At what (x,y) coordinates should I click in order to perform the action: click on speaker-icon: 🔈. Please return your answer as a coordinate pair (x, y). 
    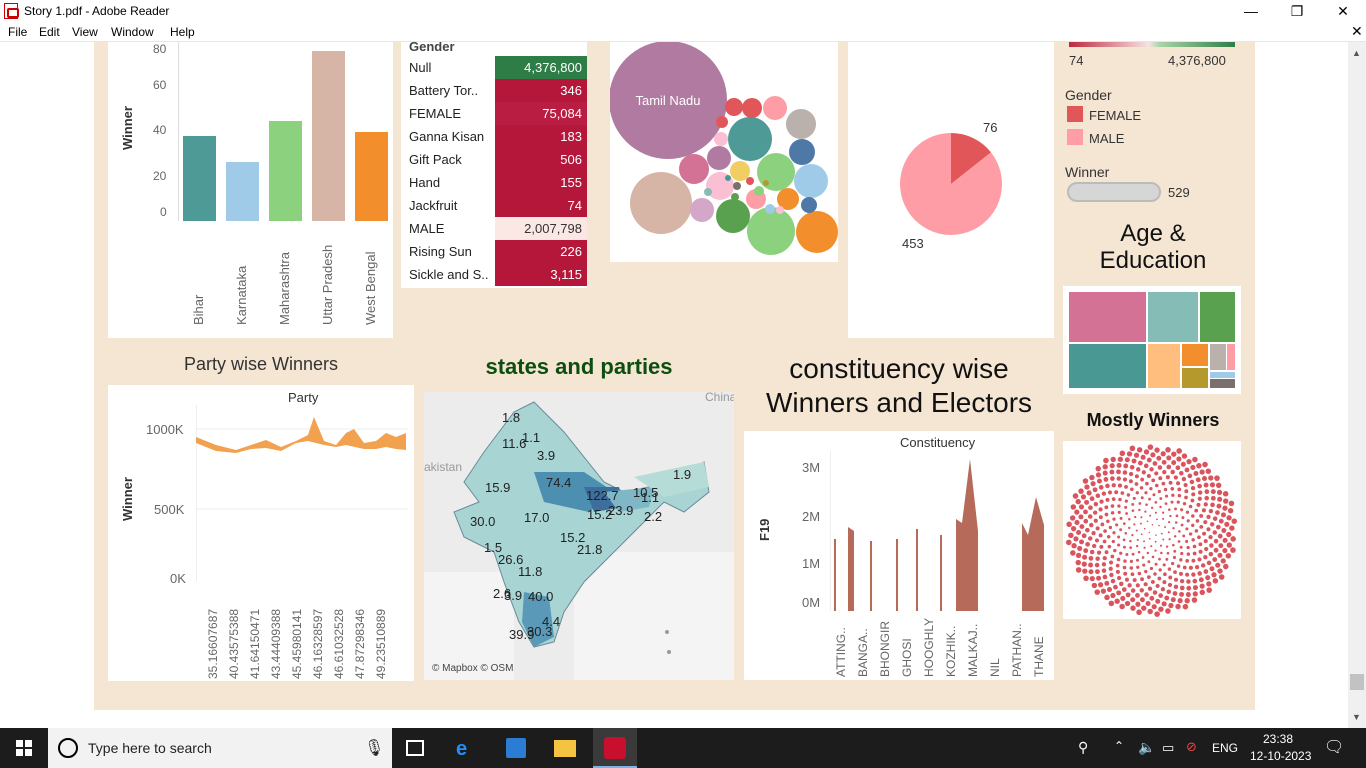
    Looking at the image, I should click on (1147, 747).